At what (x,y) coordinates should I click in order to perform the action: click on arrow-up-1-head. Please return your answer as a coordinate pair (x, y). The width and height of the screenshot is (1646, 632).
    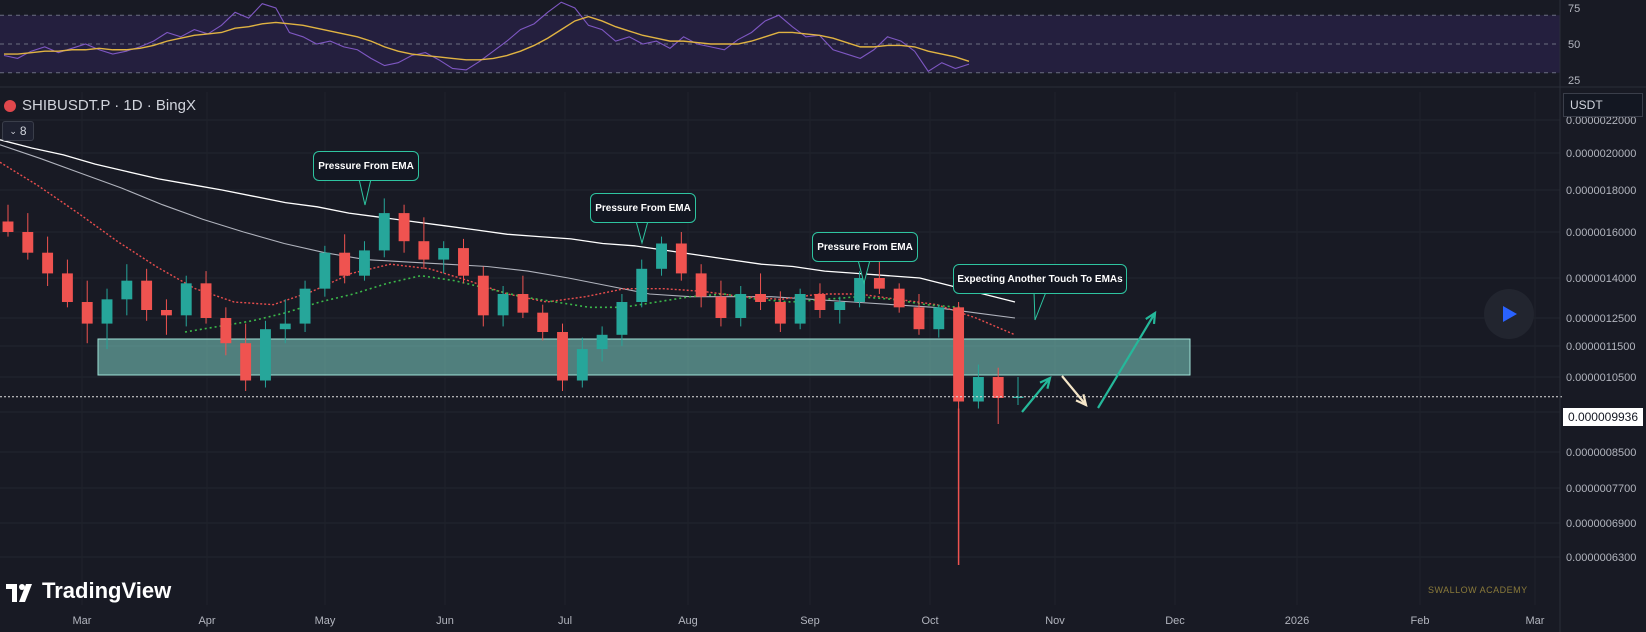
    Looking at the image, I should click on (1045, 382).